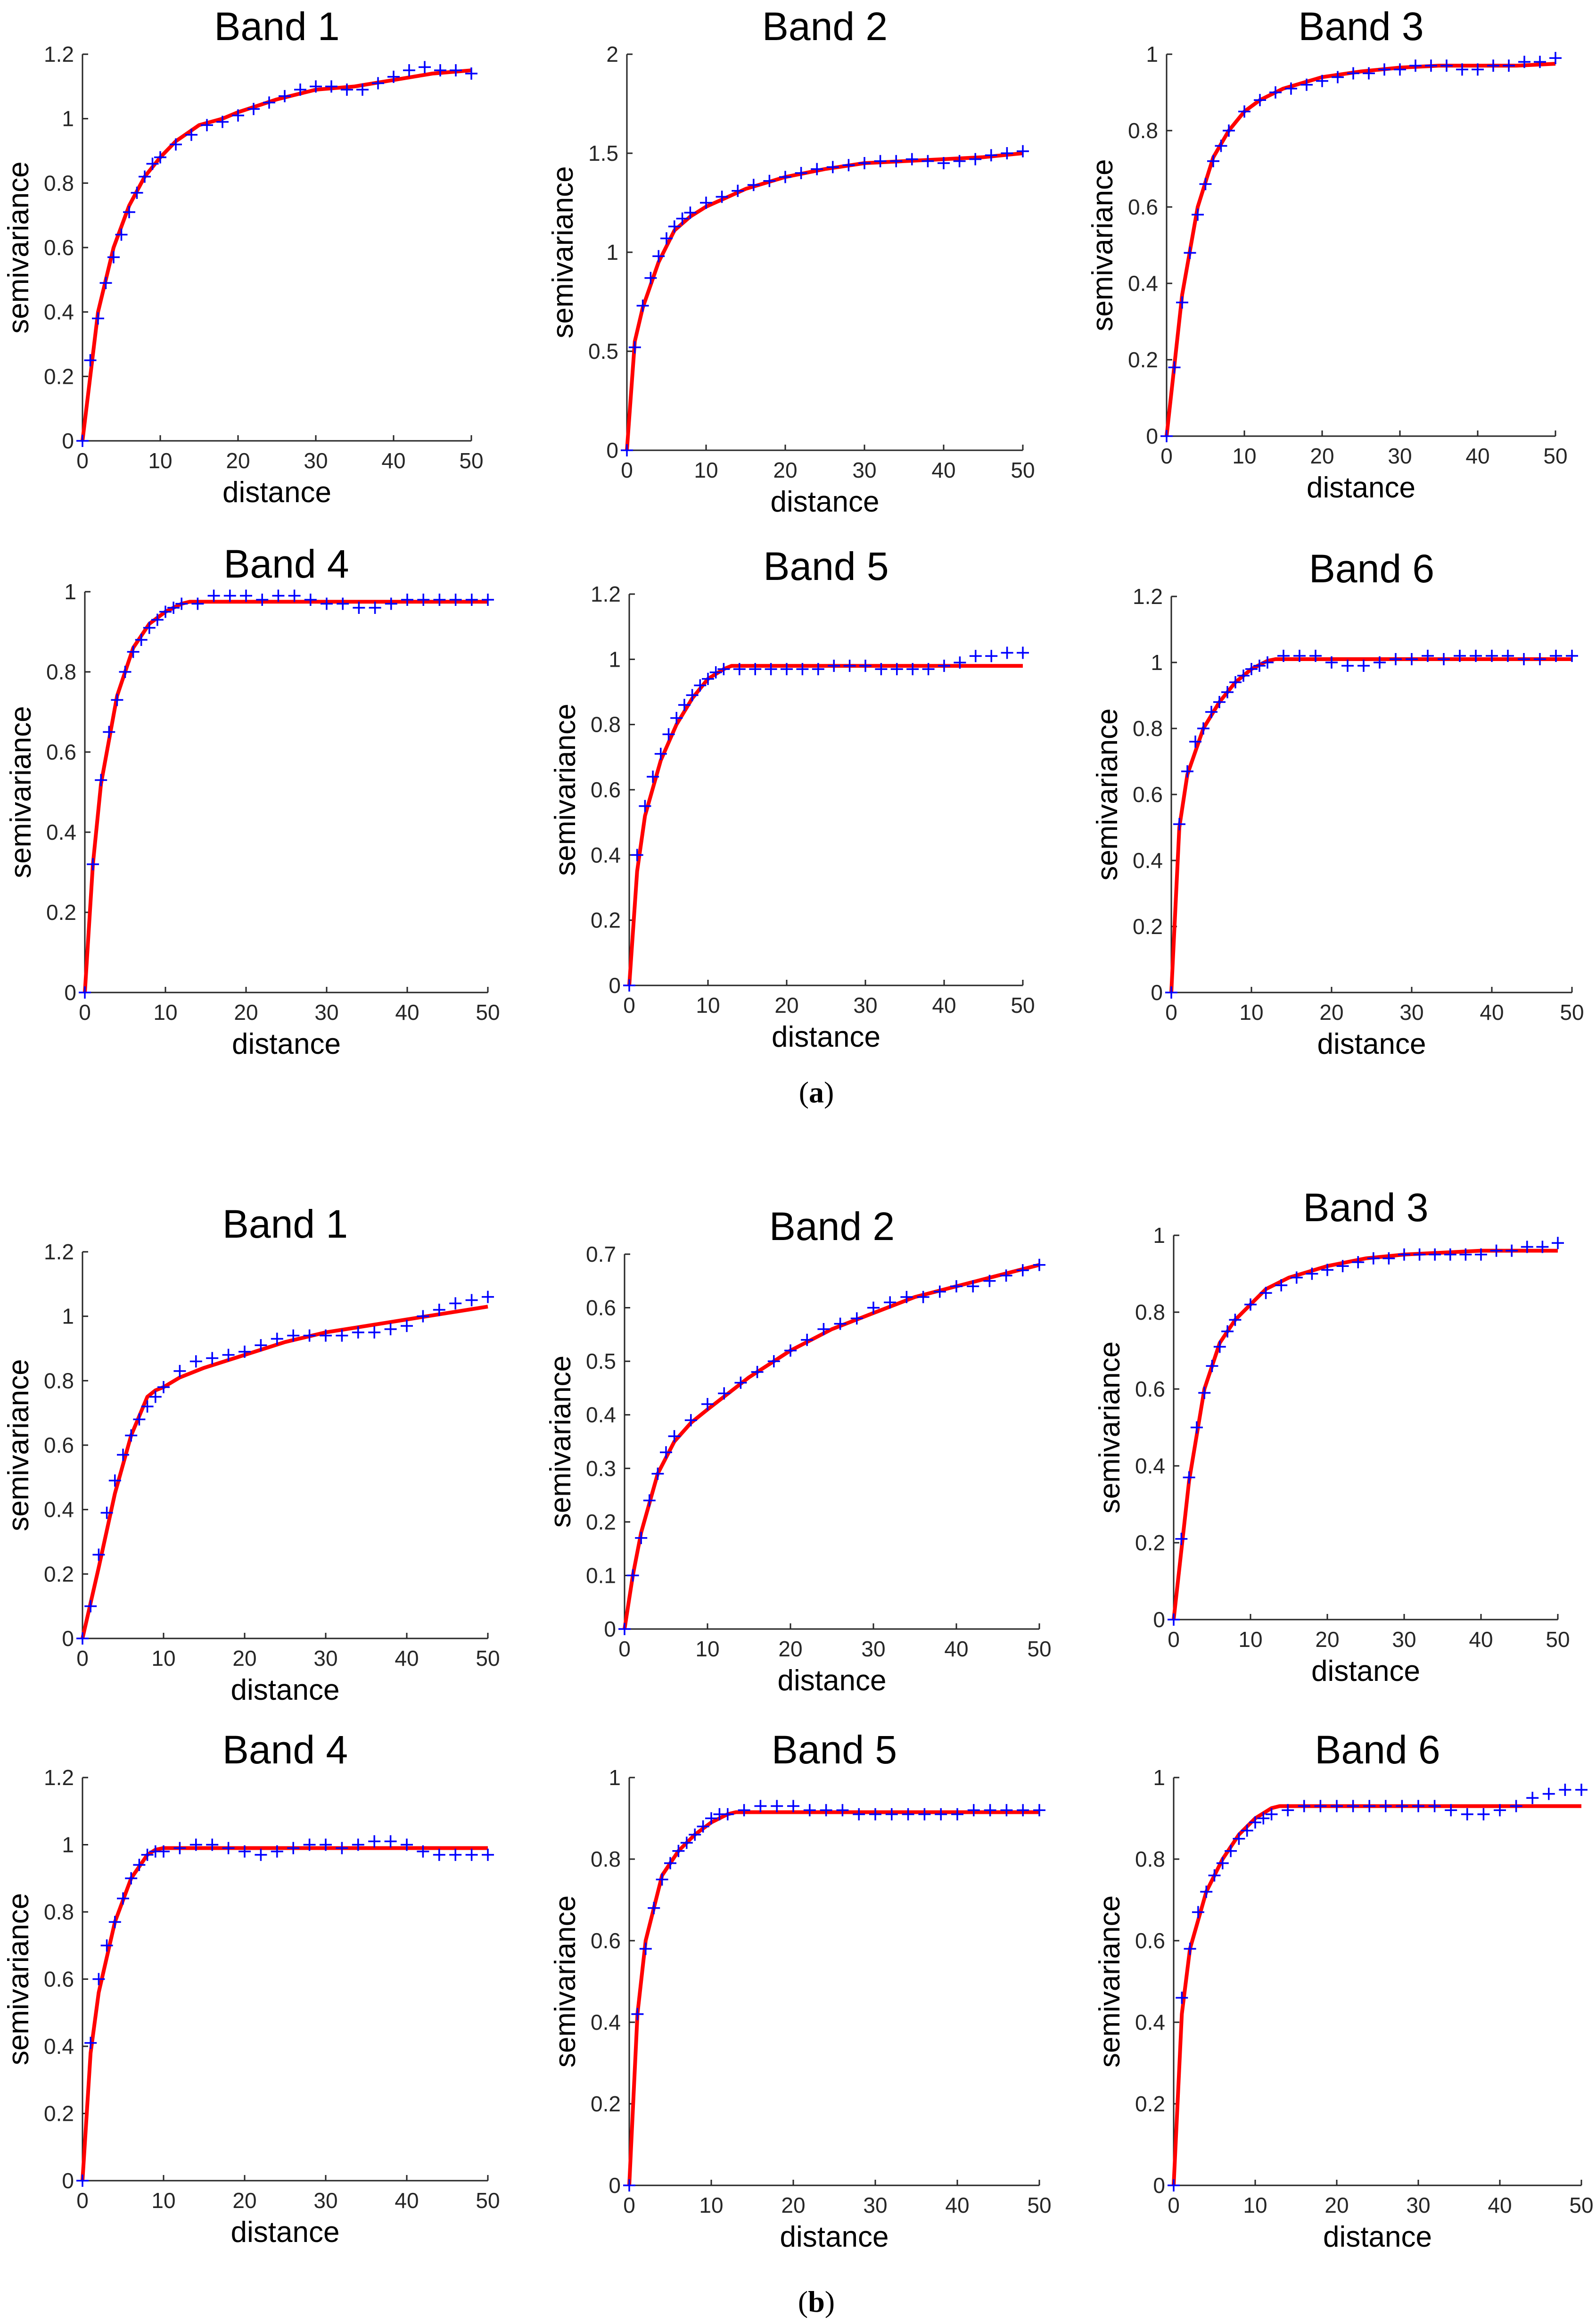 Image resolution: width=1596 pixels, height=2324 pixels. Describe the element at coordinates (68, 441) in the screenshot. I see `y-tick-label: 0` at that location.